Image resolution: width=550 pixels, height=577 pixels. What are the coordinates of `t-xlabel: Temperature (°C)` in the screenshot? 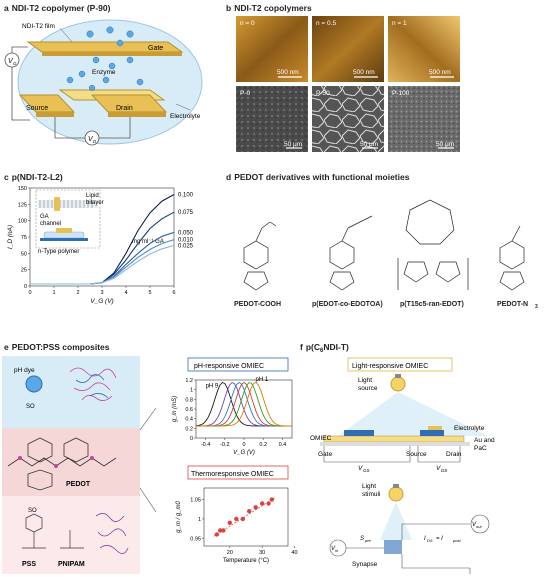 It's located at (246, 561).